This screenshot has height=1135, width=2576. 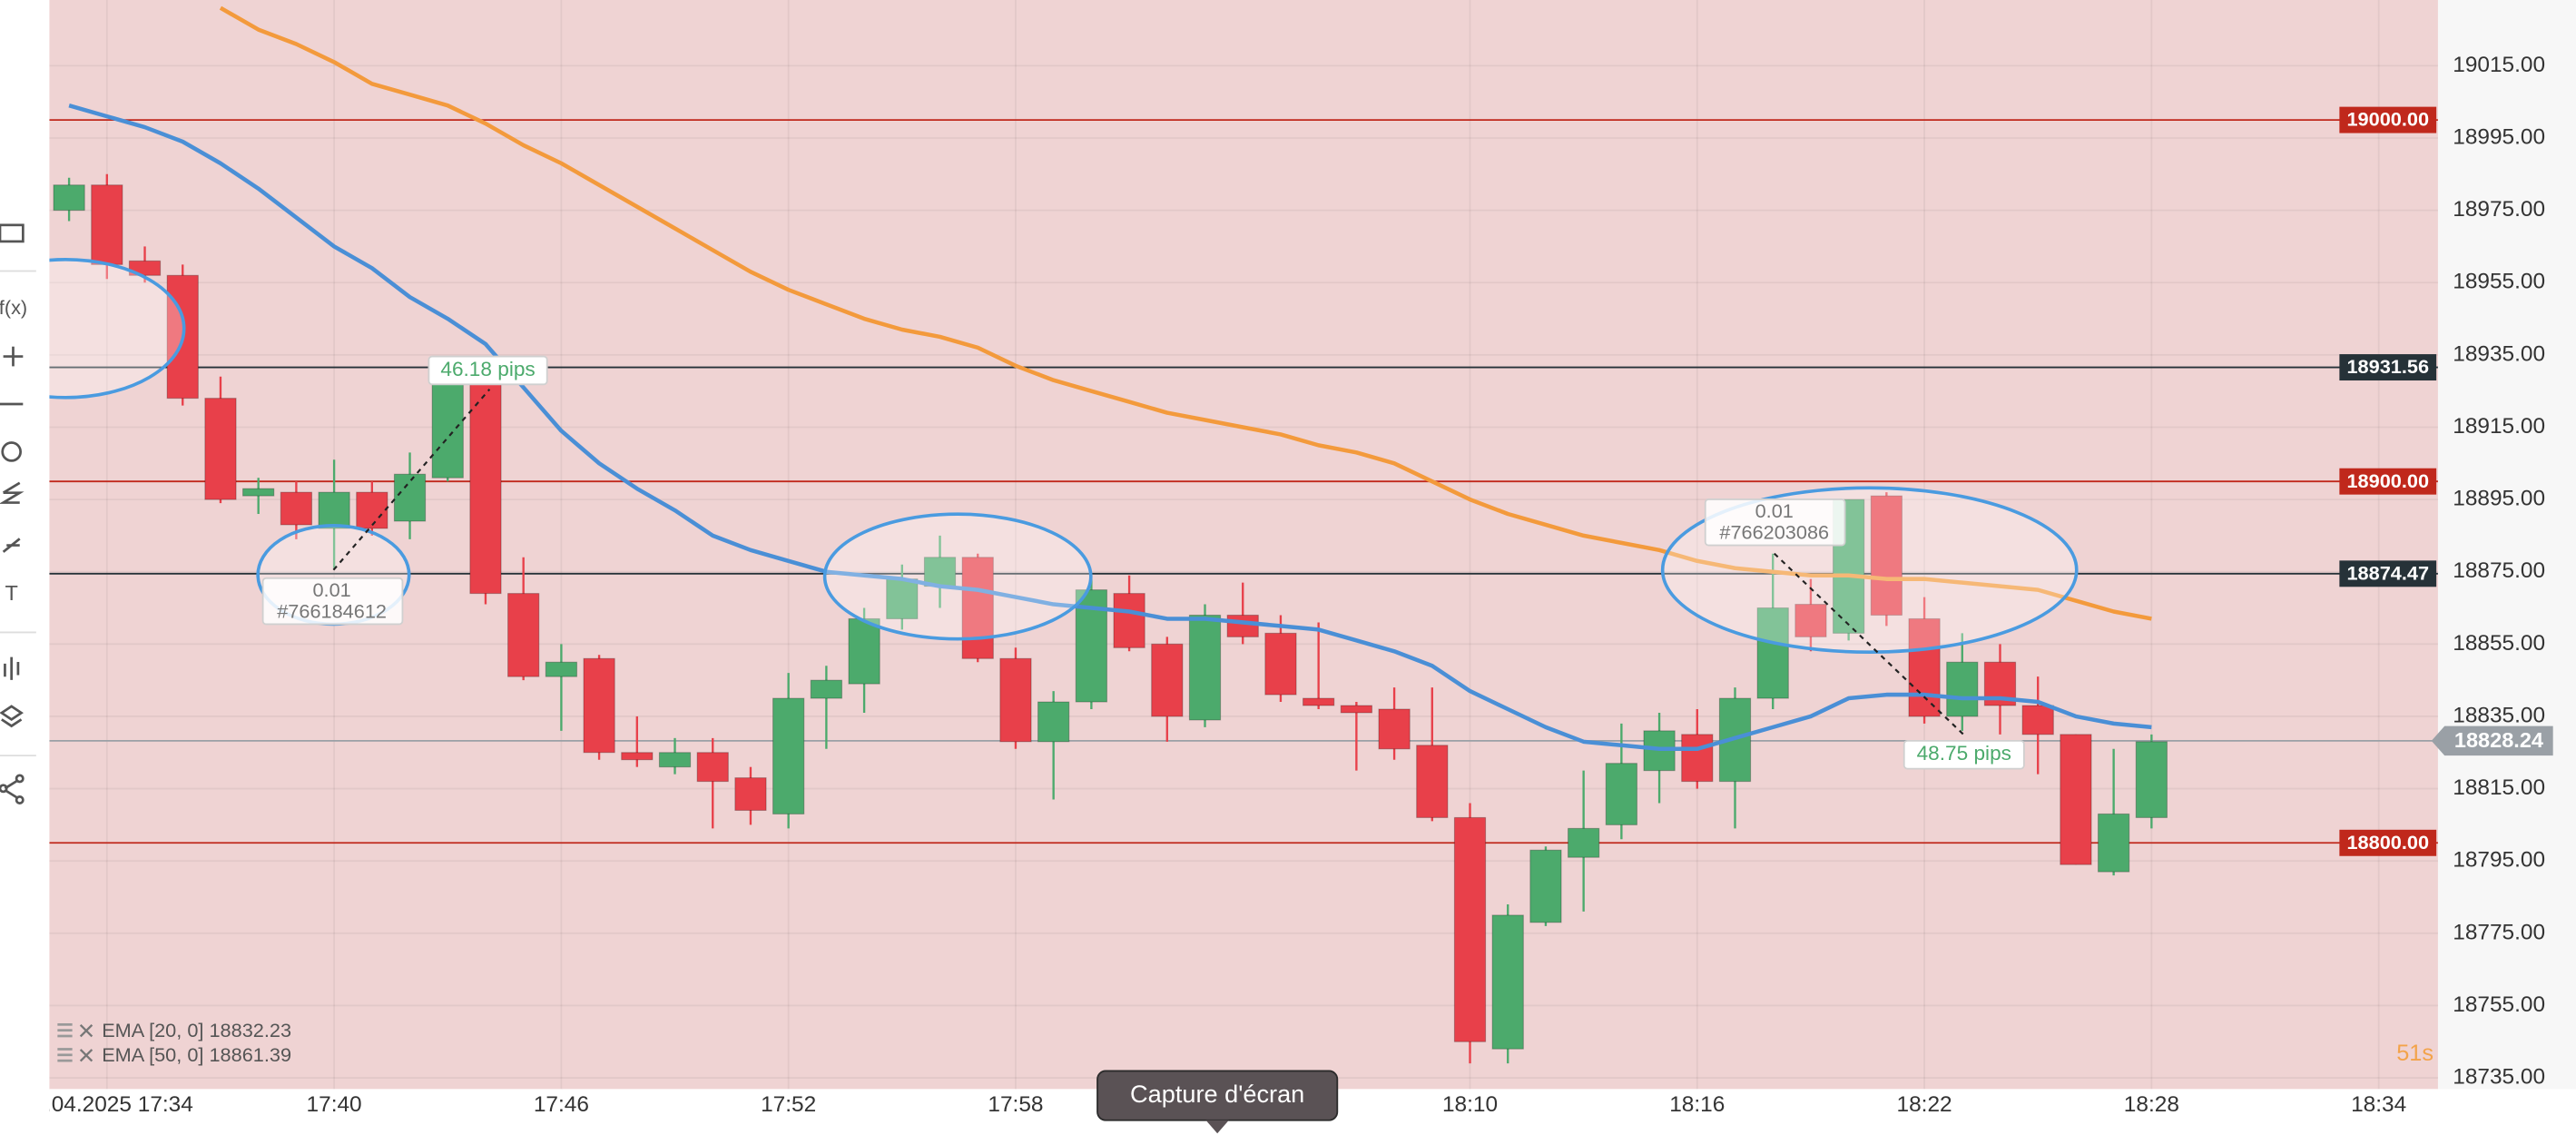 I want to click on trade-id: #766203086, so click(x=1774, y=532).